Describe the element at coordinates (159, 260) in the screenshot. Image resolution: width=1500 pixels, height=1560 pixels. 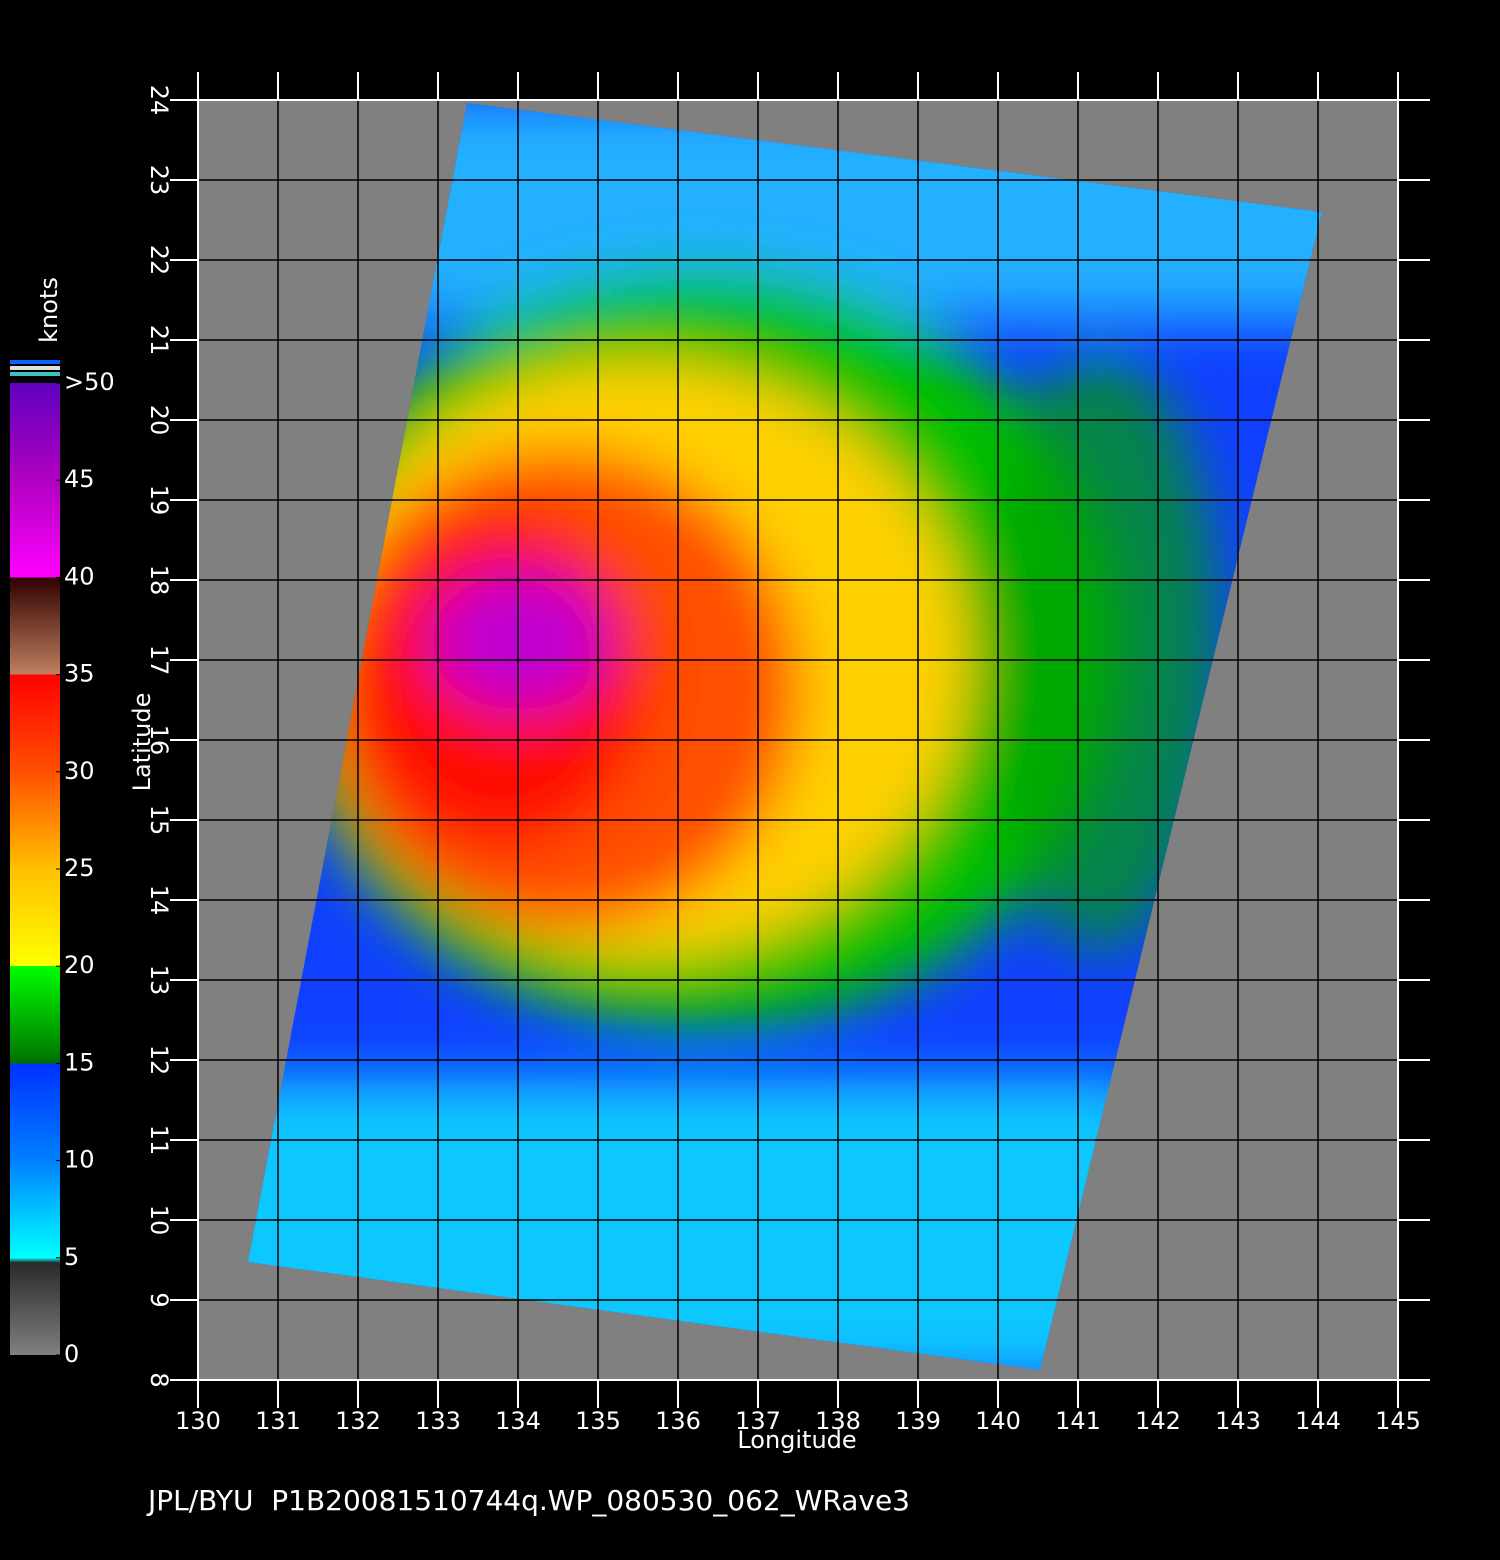
I see `y-tick-label: 22` at that location.